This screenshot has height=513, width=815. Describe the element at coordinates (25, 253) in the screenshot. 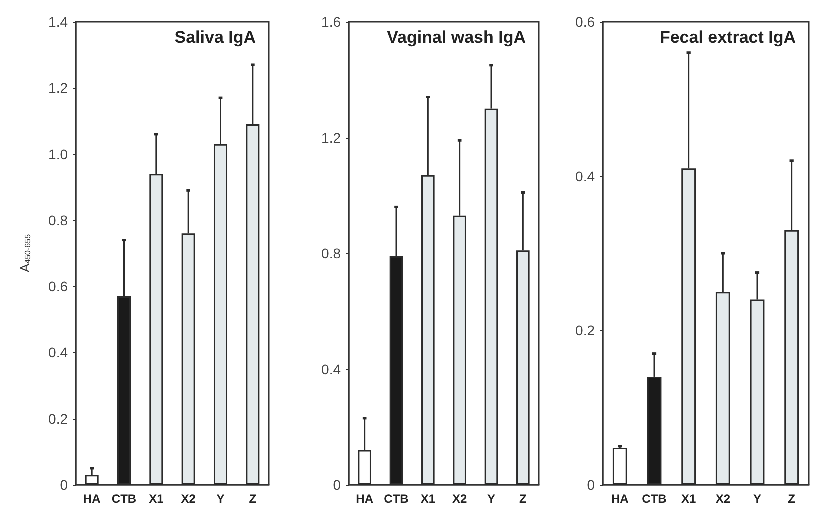

I see `y-axis-title: A450-655` at that location.